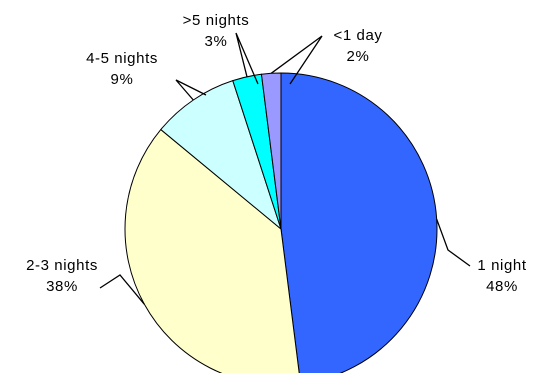 Image resolution: width=542 pixels, height=373 pixels. Describe the element at coordinates (122, 58) in the screenshot. I see `slice-label-4-5-nights: 4-5 nights` at that location.